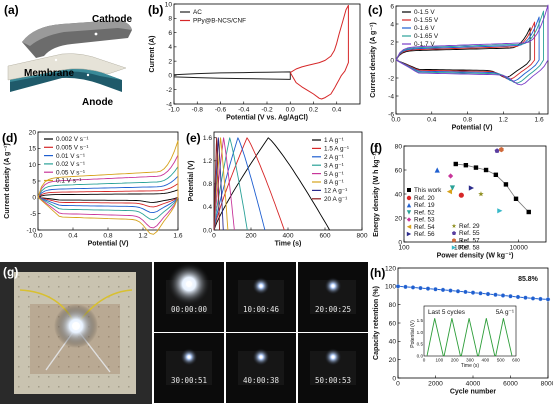  What do you see at coordinates (68, 55) in the screenshot?
I see `cell-schematic: (a) Cathode Membrane Anode` at bounding box center [68, 55].